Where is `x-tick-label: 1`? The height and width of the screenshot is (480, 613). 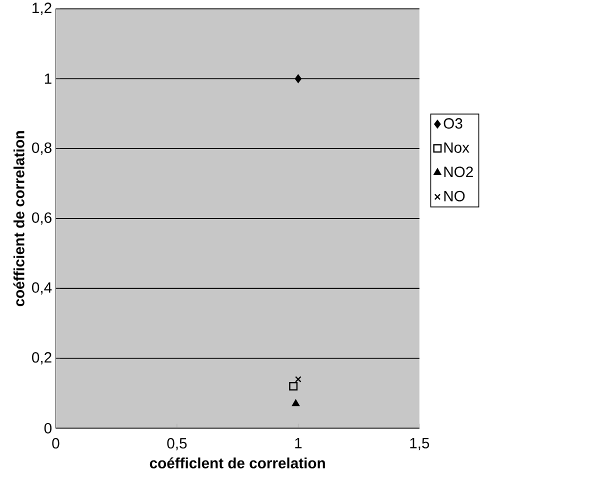
x-tick-label: 1 is located at coordinates (298, 443).